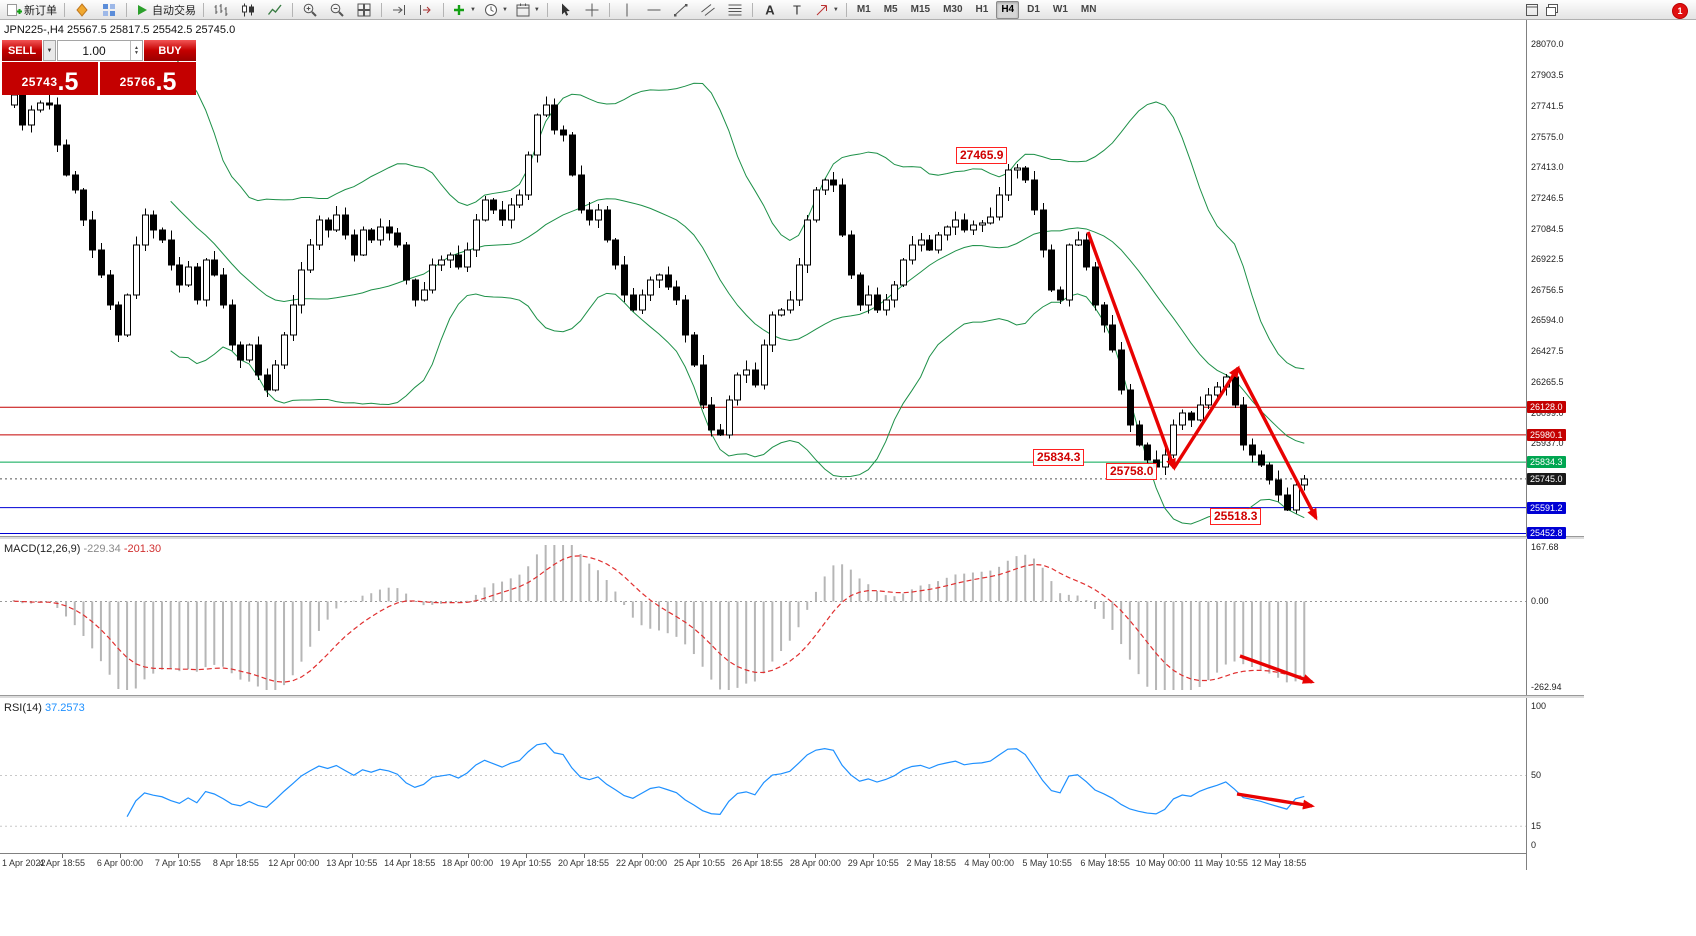 The width and height of the screenshot is (1696, 936). I want to click on rsi-scale-50: 50, so click(1536, 775).